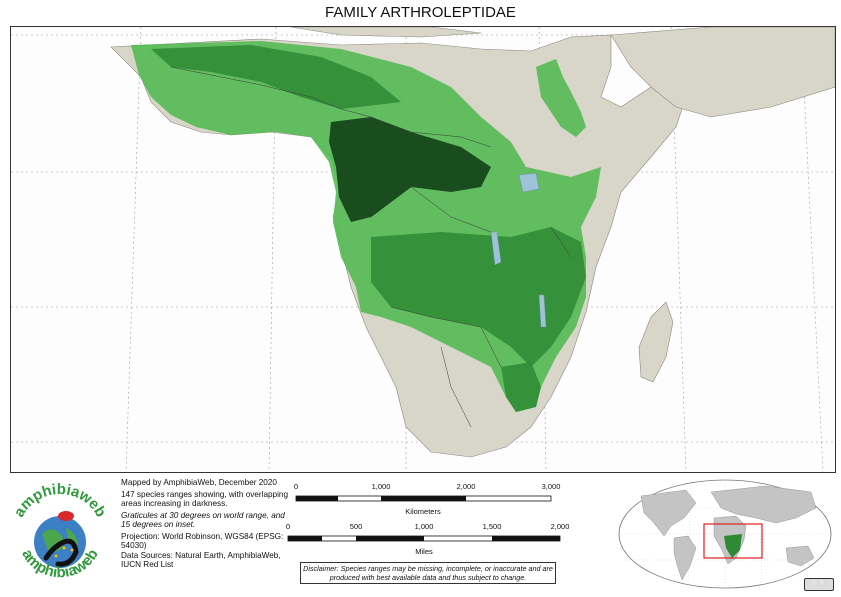 This screenshot has width=841, height=597. I want to click on inset-world-map, so click(725, 534).